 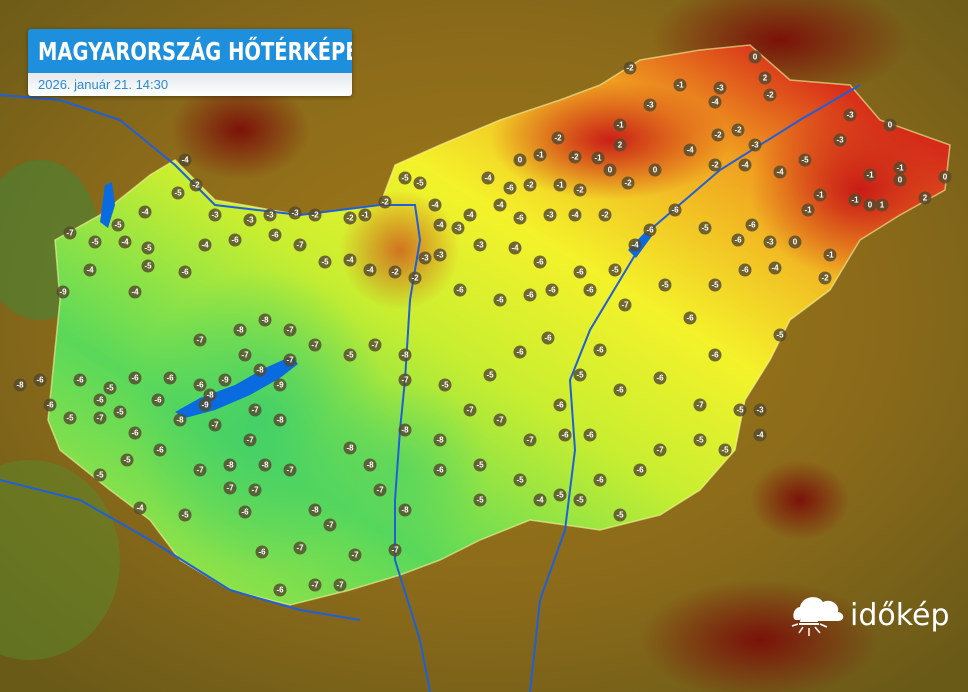 I want to click on station-temperature-marker: -9, so click(x=280, y=385).